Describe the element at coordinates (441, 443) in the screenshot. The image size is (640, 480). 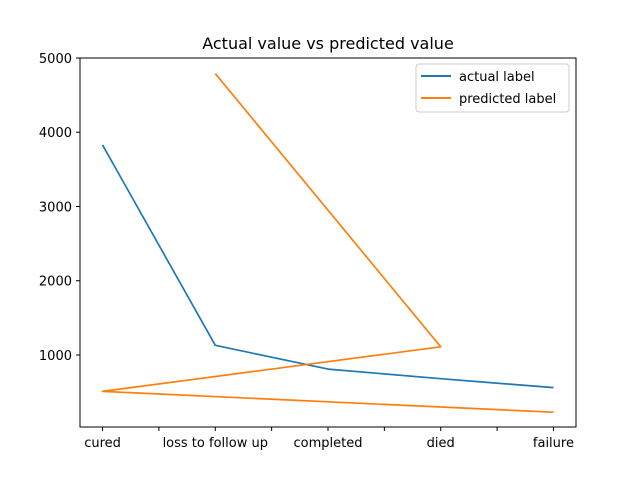
I see `x-tick-label: died` at that location.